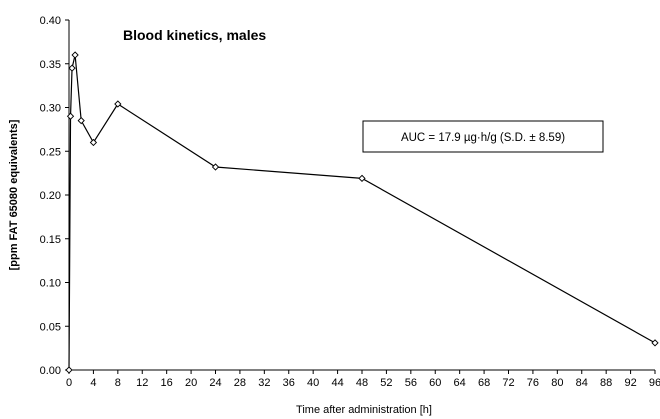 Image resolution: width=660 pixels, height=419 pixels. Describe the element at coordinates (240, 383) in the screenshot. I see `x-tick-label: 28` at that location.